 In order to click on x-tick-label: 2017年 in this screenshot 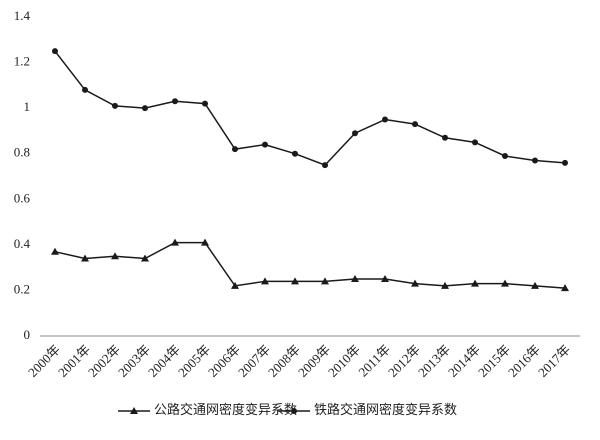, I will do `click(554, 361)`.